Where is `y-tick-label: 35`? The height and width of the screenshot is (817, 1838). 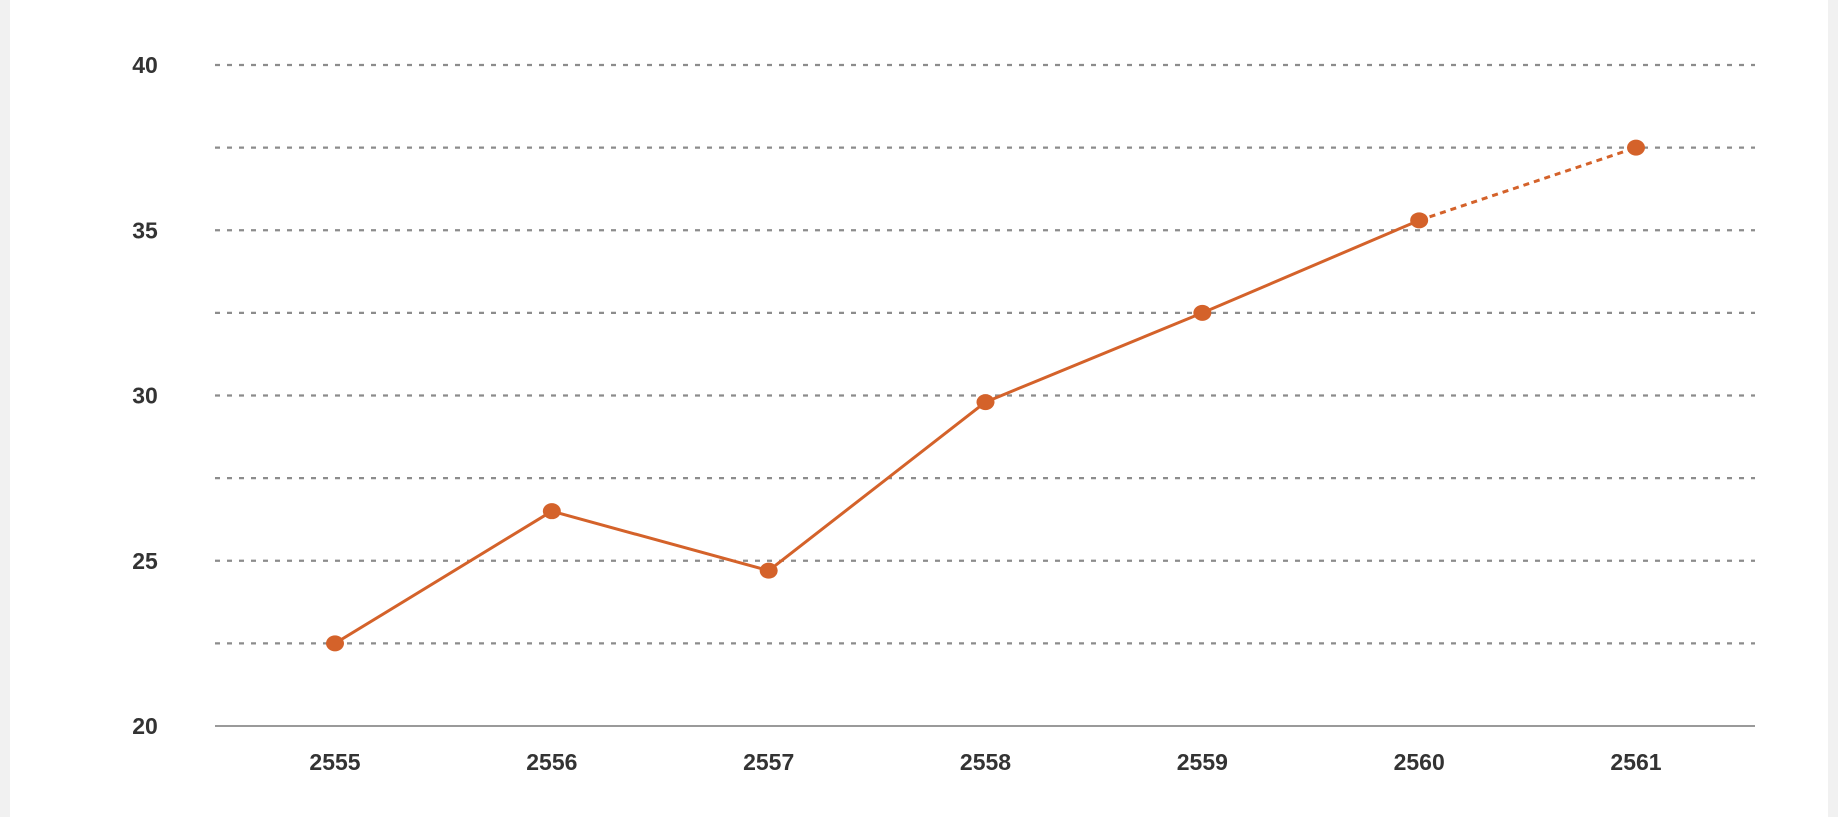 y-tick-label: 35 is located at coordinates (145, 230).